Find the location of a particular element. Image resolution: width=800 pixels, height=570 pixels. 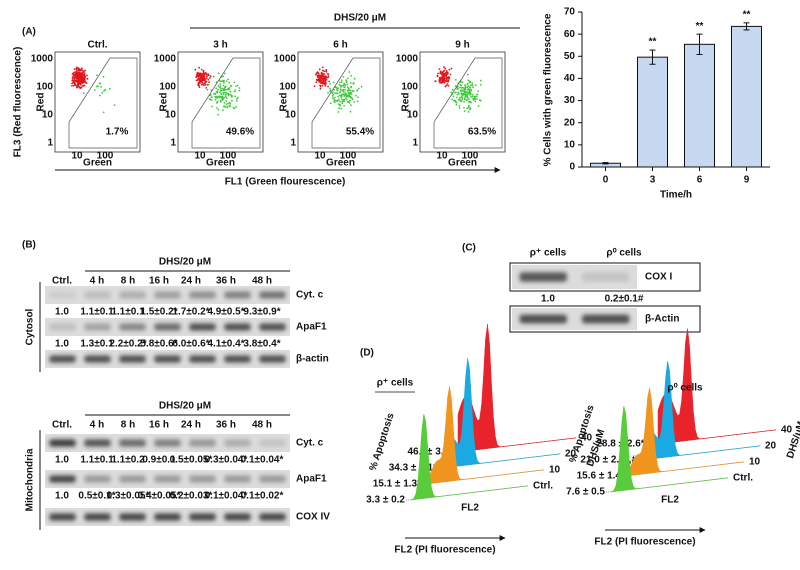

dose-label: 10 is located at coordinates (555, 469).